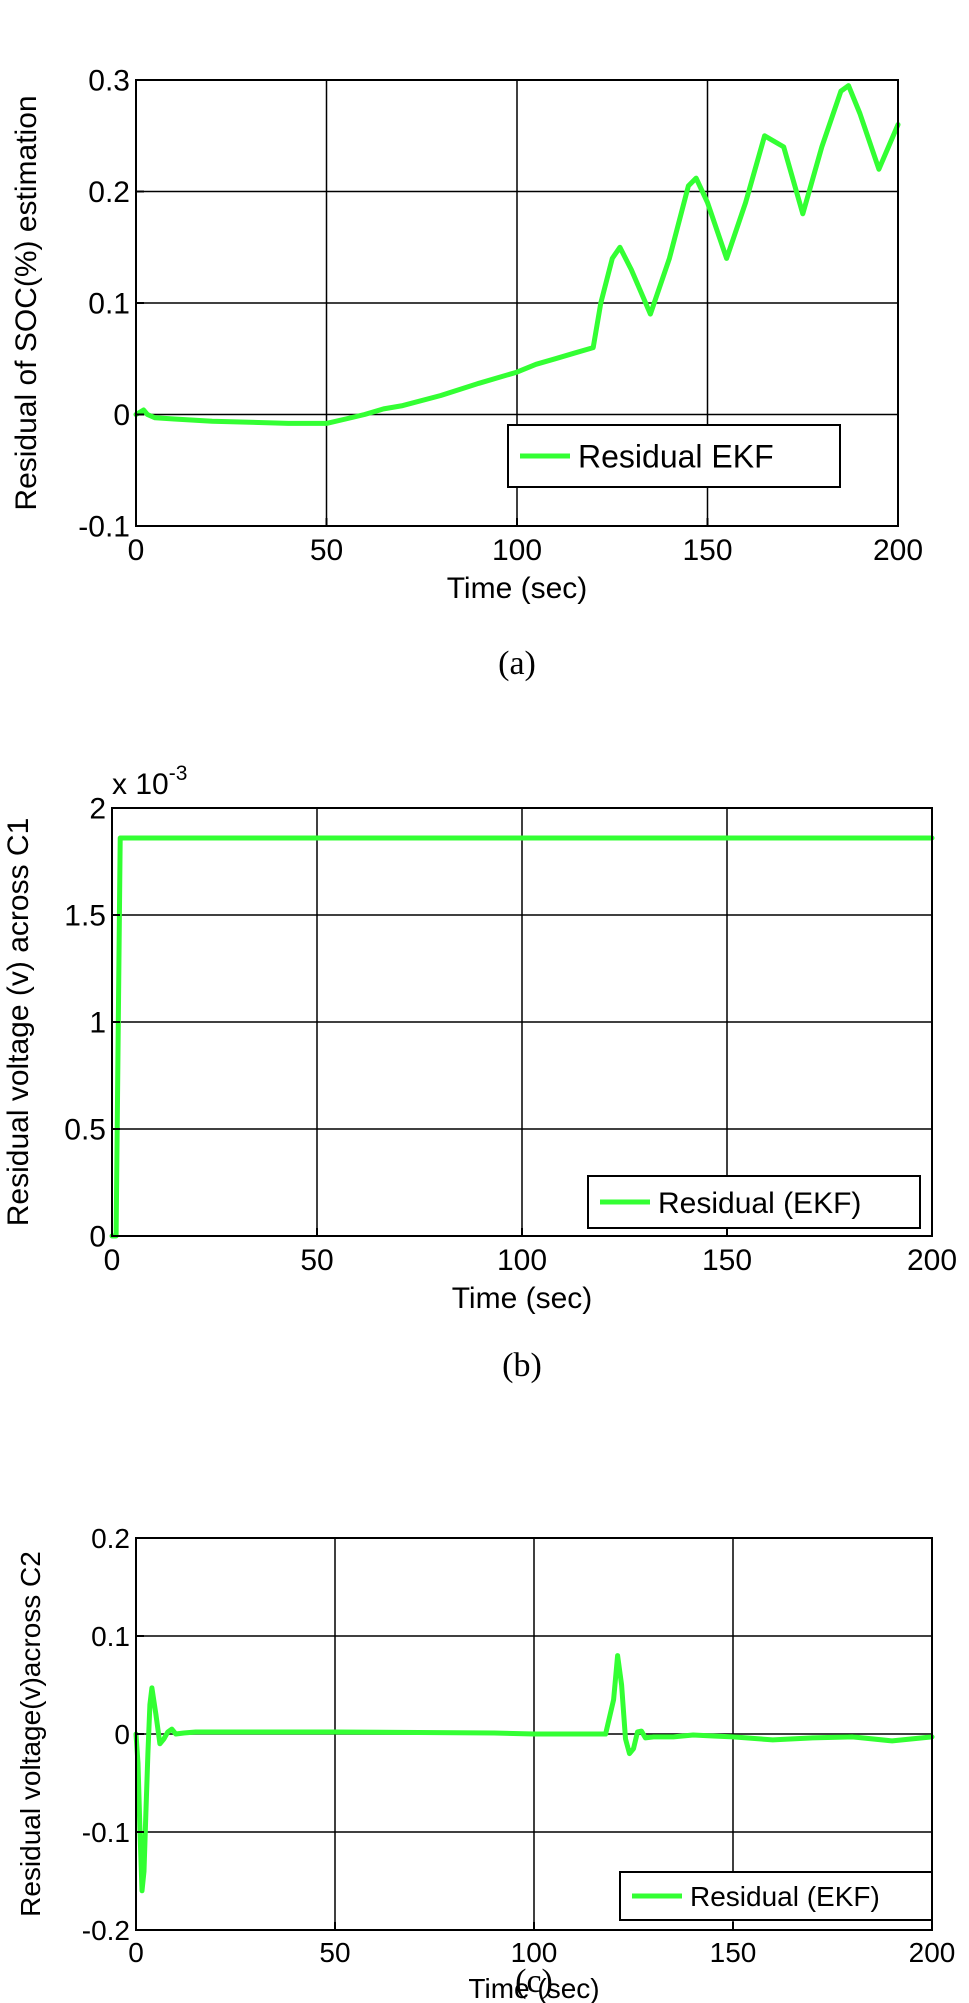  I want to click on y-exponent-label: x 10-3, so click(149, 781).